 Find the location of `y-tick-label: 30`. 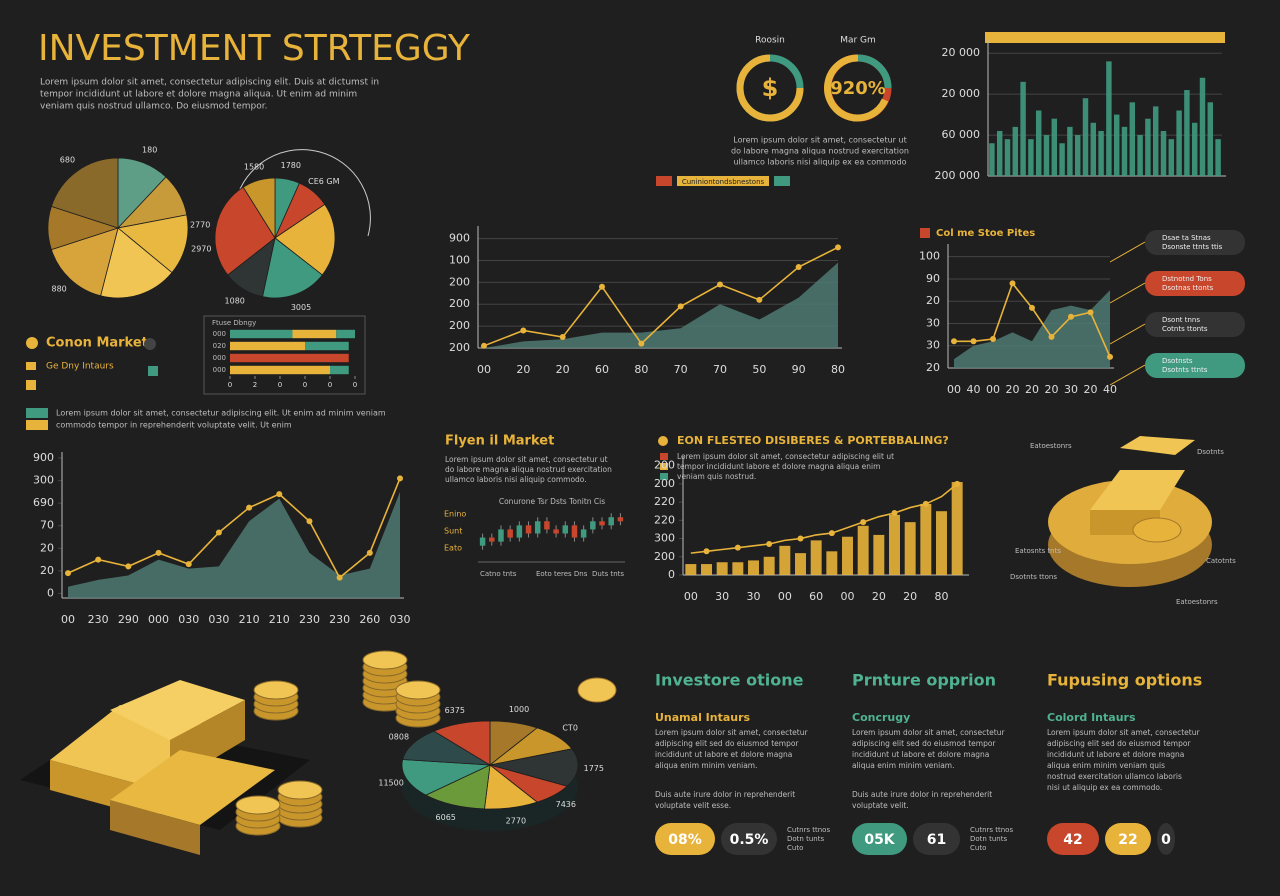

y-tick-label: 30 is located at coordinates (933, 322).